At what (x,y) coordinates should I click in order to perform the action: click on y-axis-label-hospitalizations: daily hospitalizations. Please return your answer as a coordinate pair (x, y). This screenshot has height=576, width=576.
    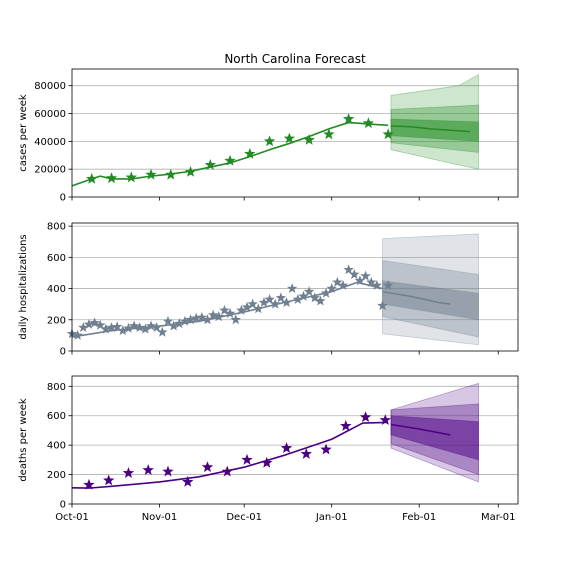
    Looking at the image, I should click on (23, 286).